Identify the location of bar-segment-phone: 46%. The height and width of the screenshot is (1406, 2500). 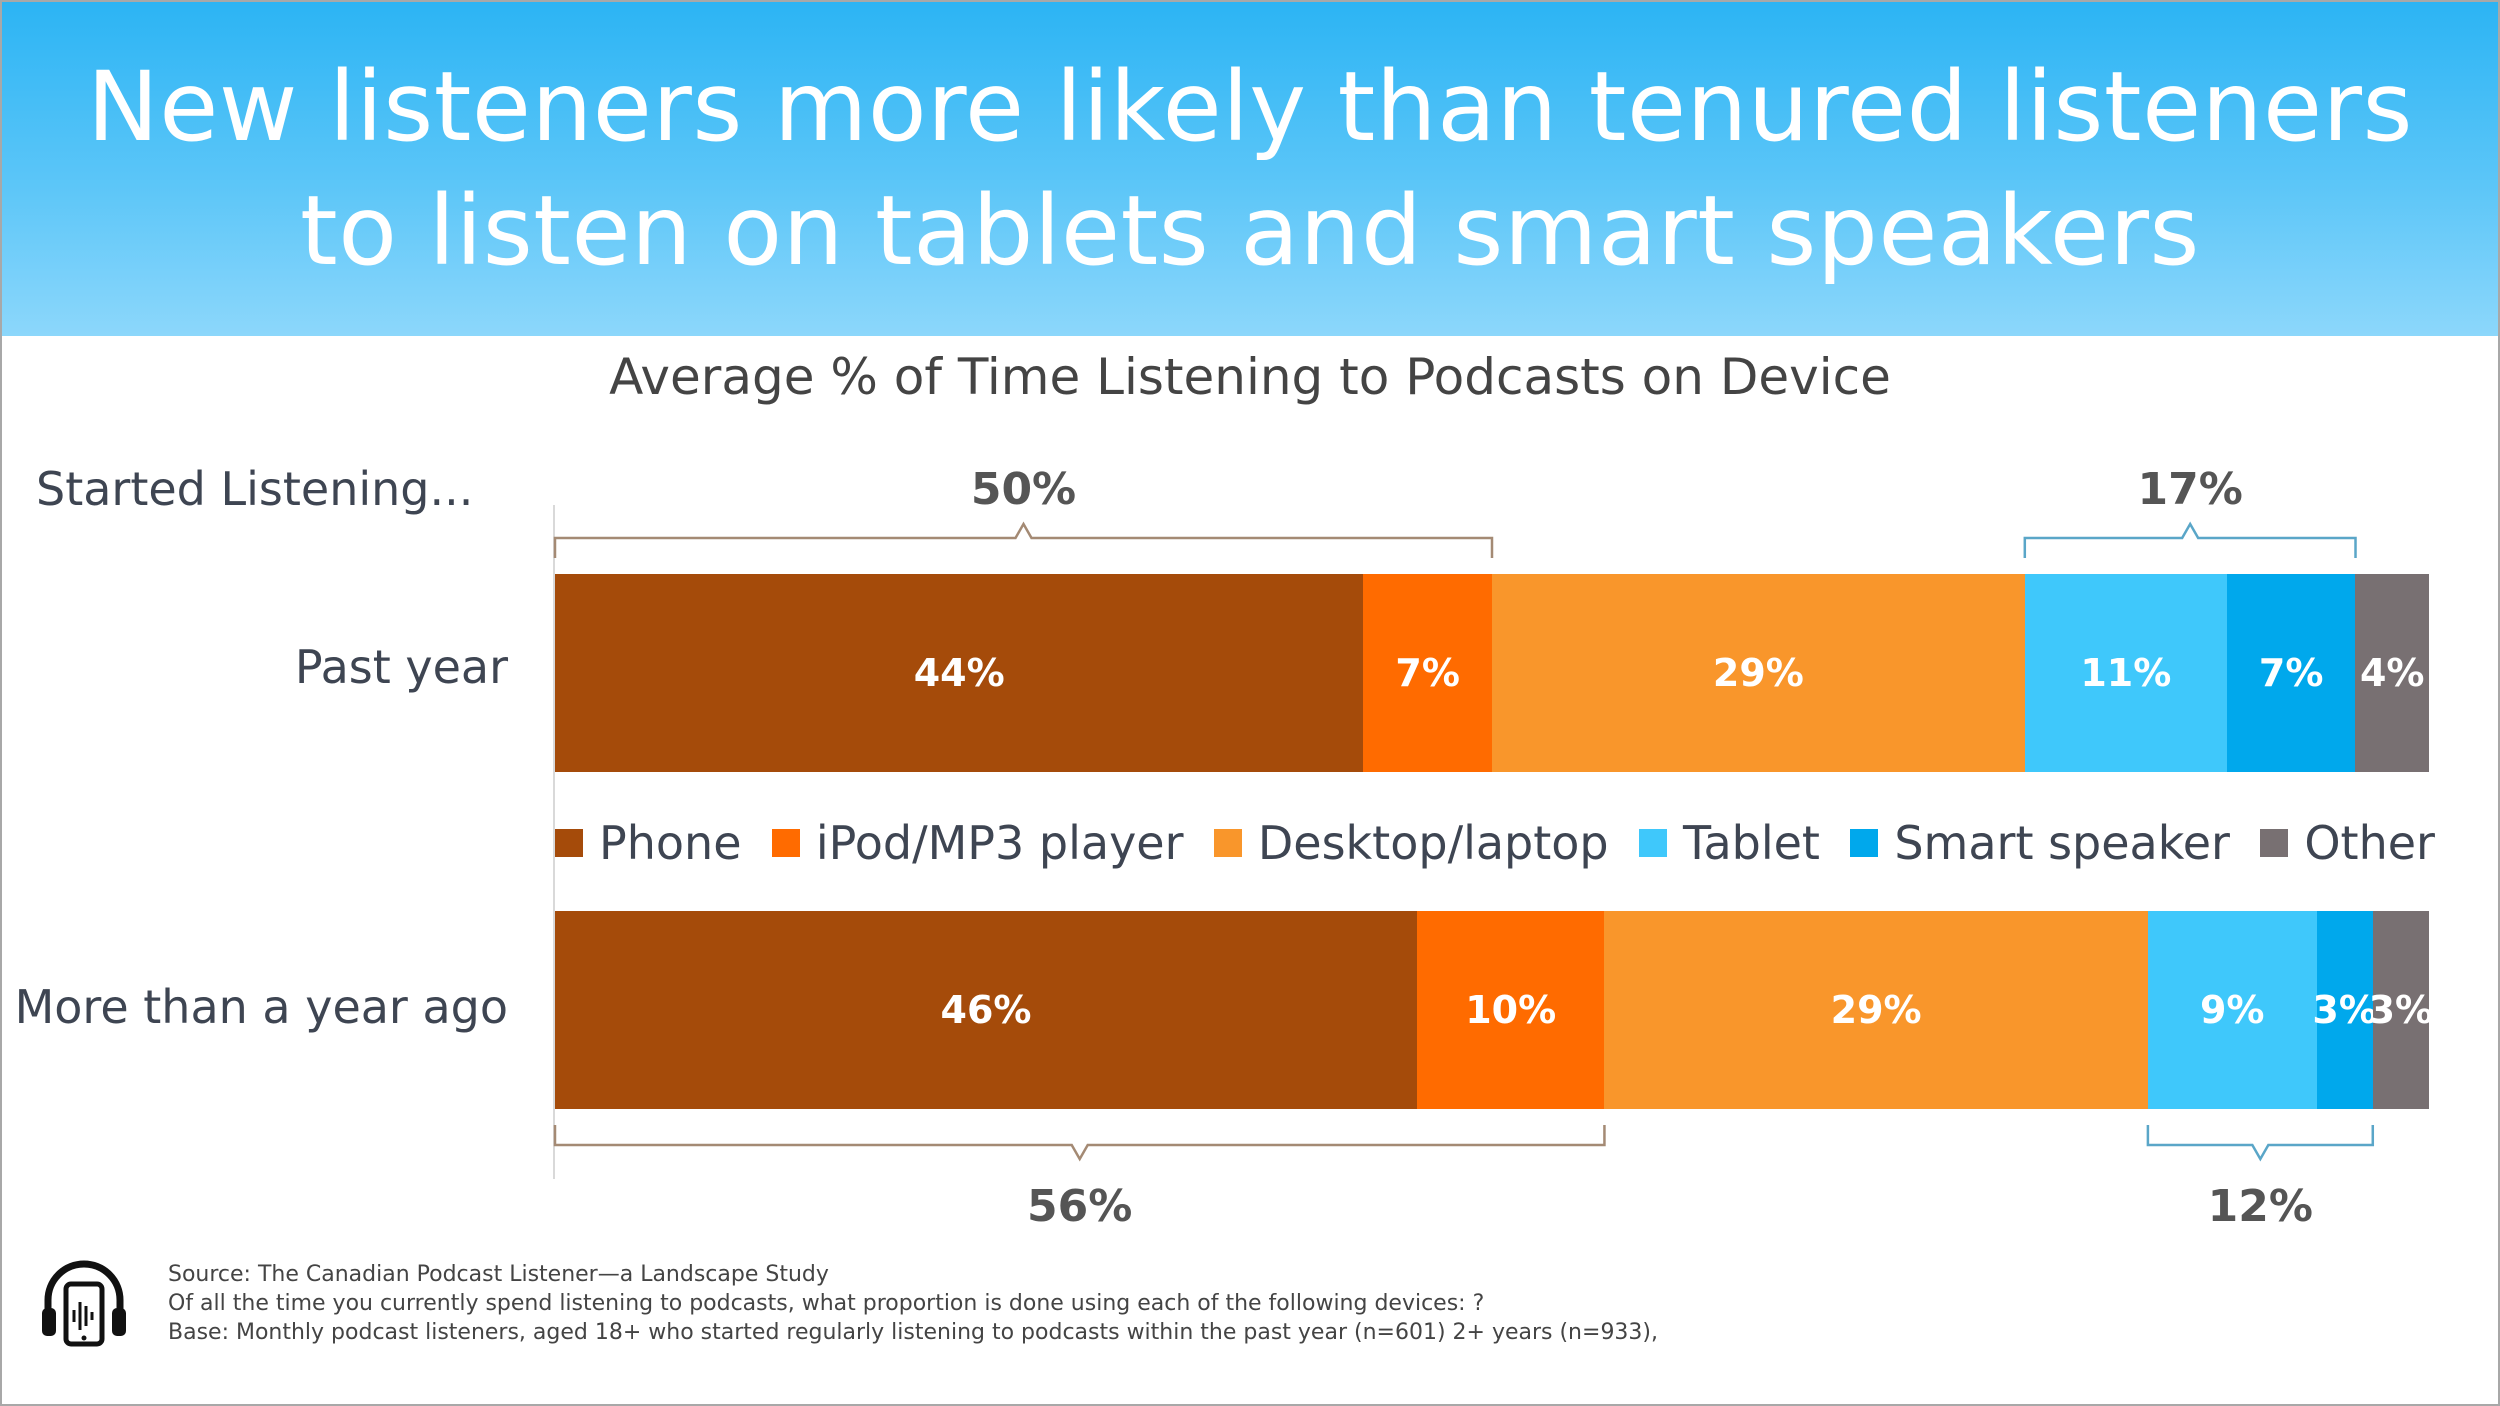
(986, 1010).